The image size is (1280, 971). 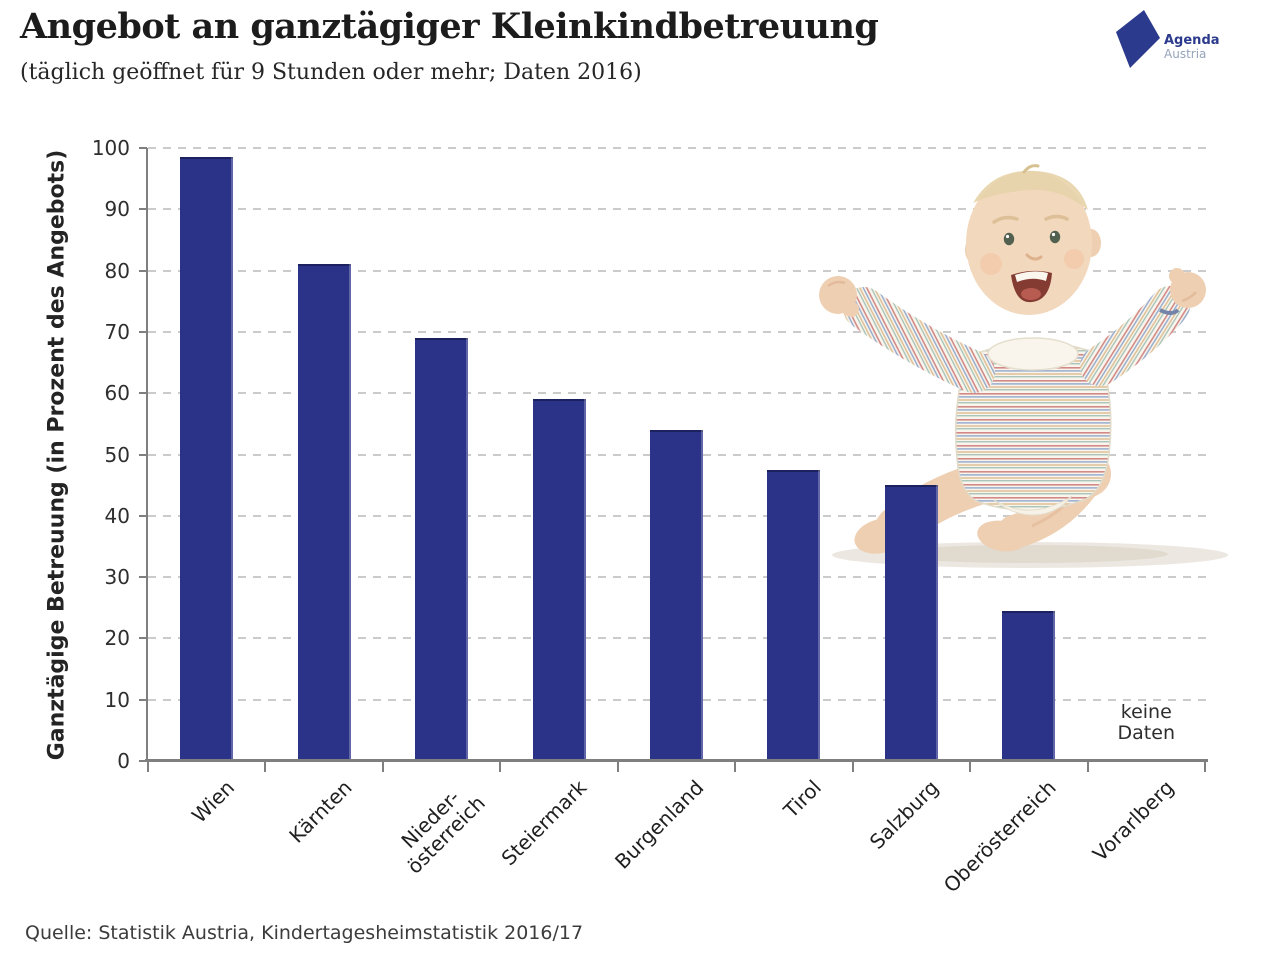 I want to click on y-tick-label-10: 10, so click(x=117, y=699).